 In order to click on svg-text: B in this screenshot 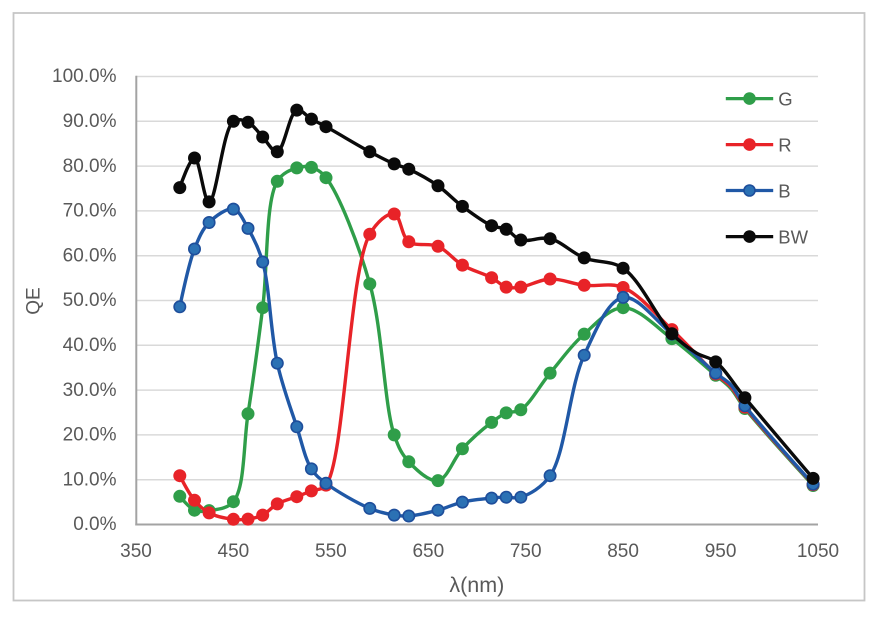, I will do `click(784, 191)`.